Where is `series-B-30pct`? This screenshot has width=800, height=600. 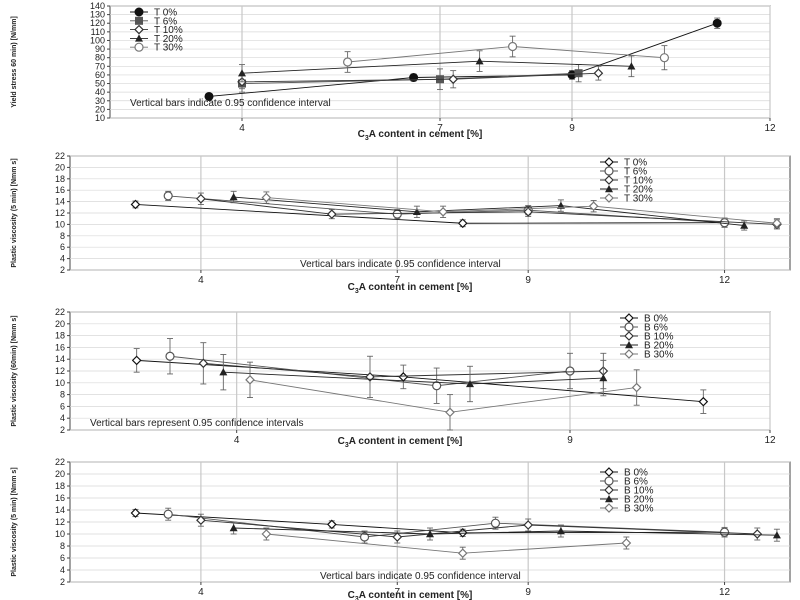 series-B-30pct is located at coordinates (443, 396).